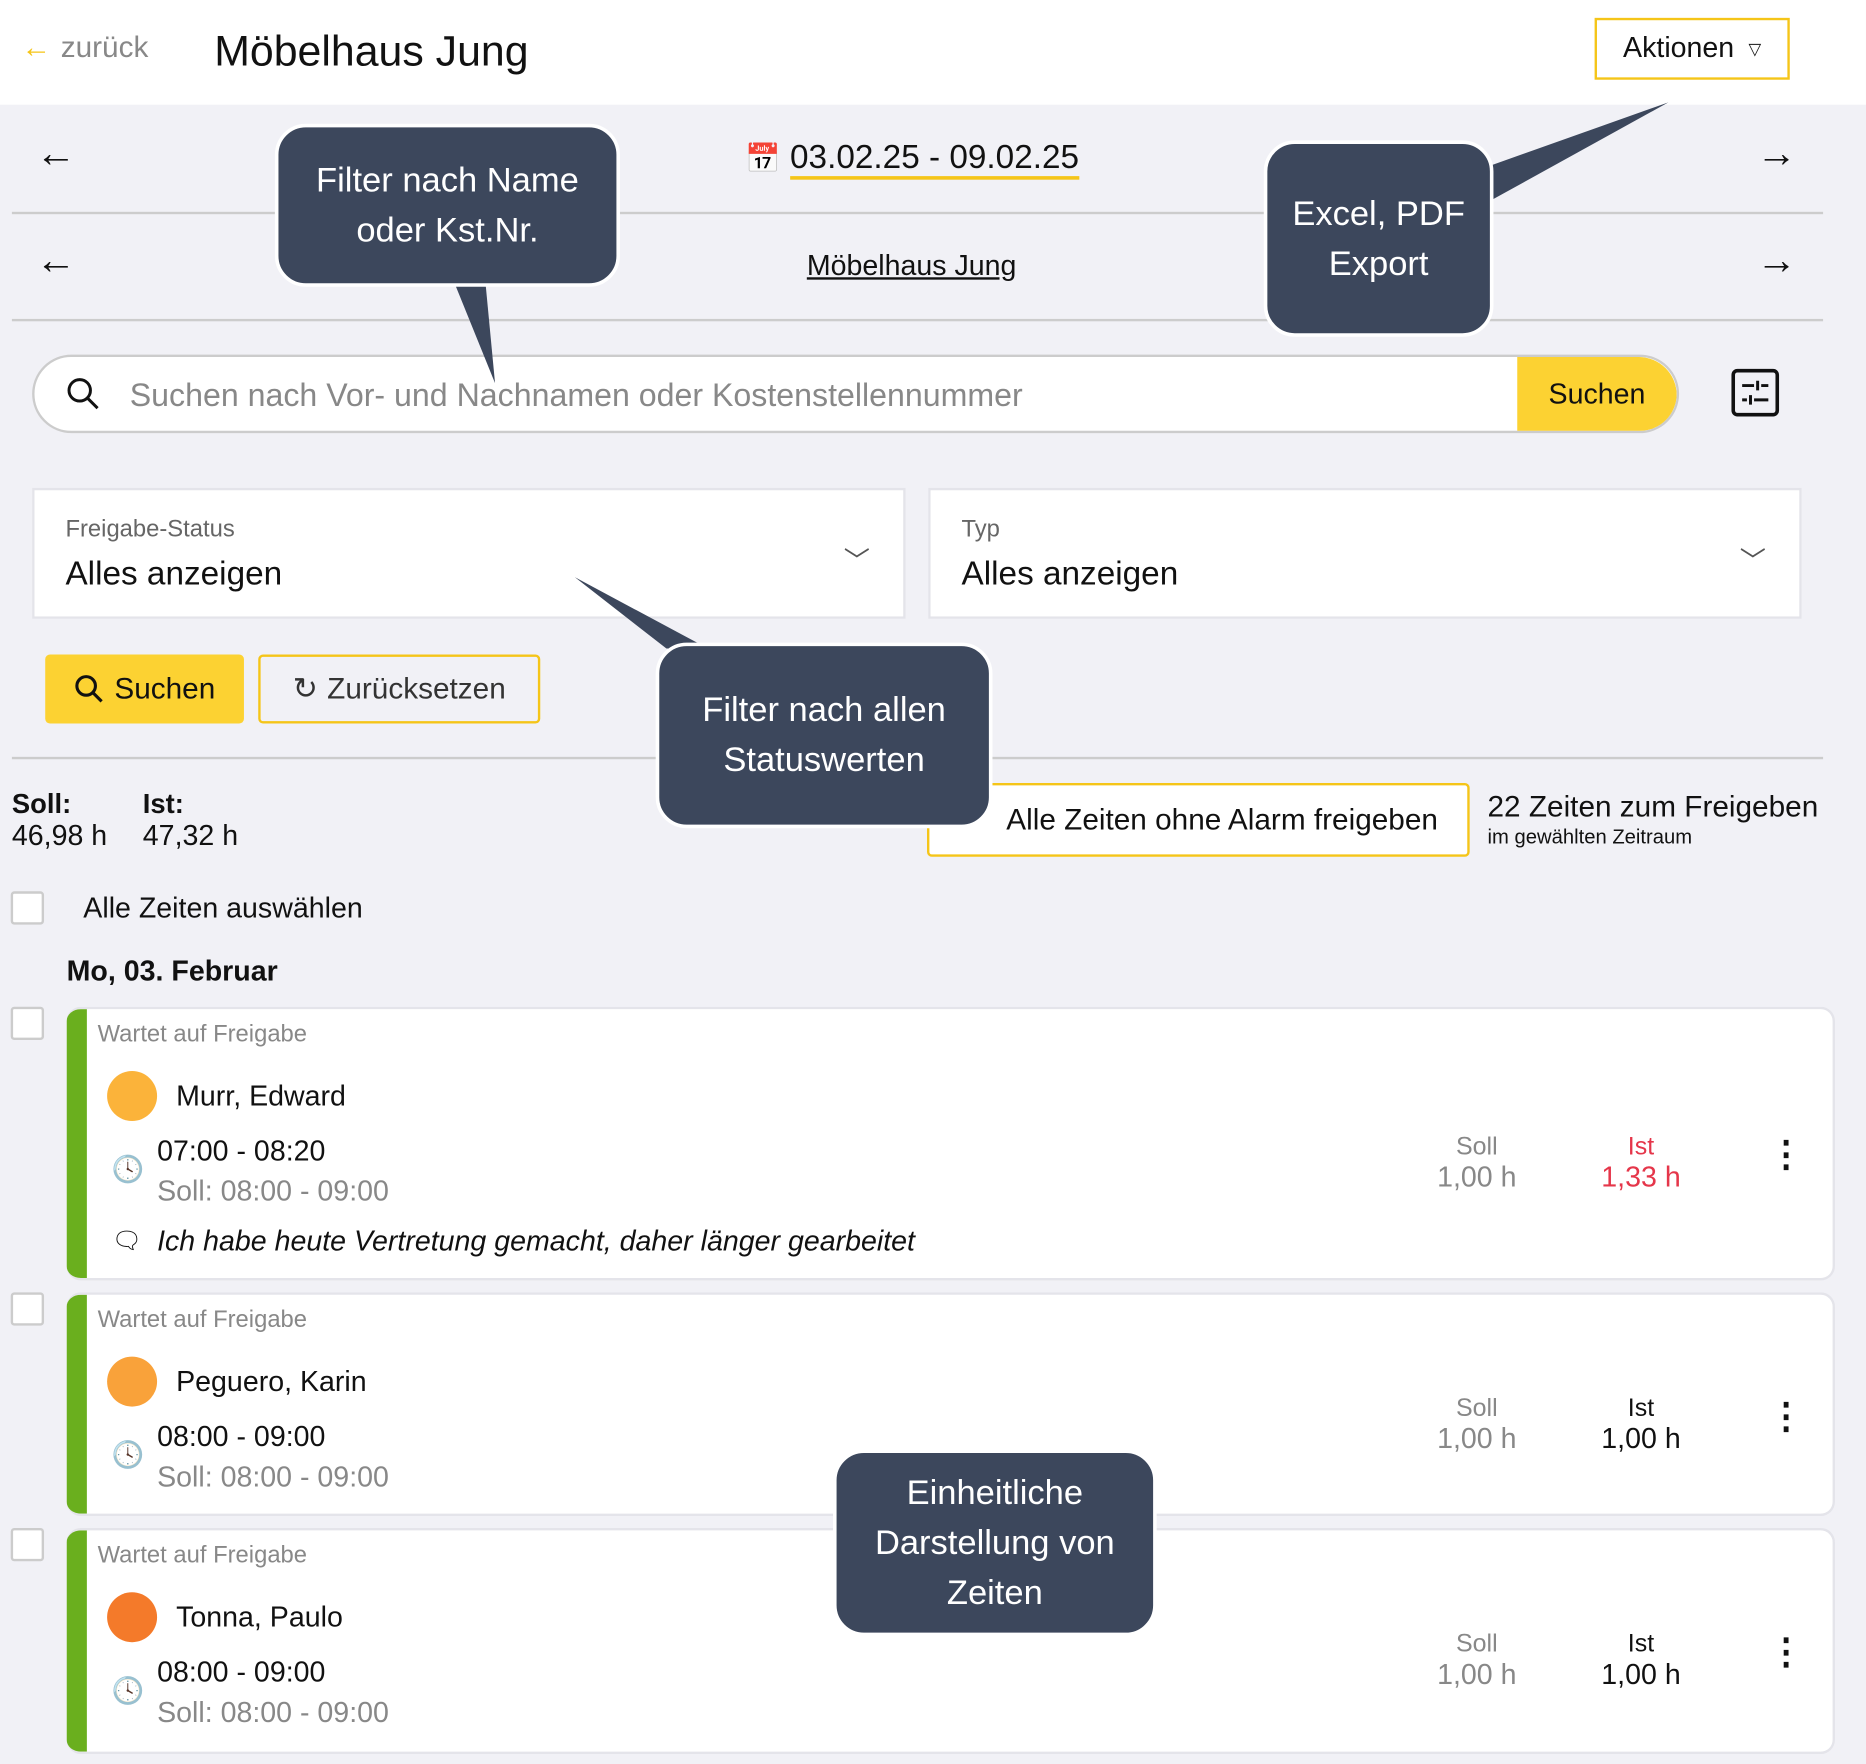  I want to click on prev-week-arrow: ←, so click(56, 153).